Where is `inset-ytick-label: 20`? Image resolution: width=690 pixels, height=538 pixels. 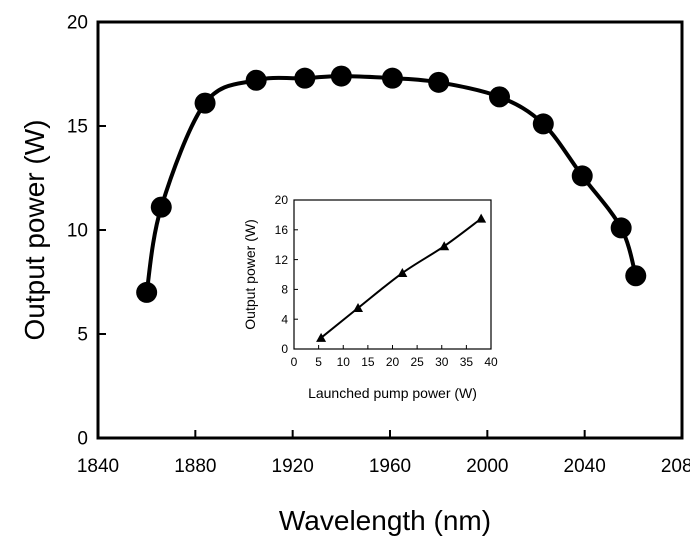
inset-ytick-label: 20 is located at coordinates (282, 200).